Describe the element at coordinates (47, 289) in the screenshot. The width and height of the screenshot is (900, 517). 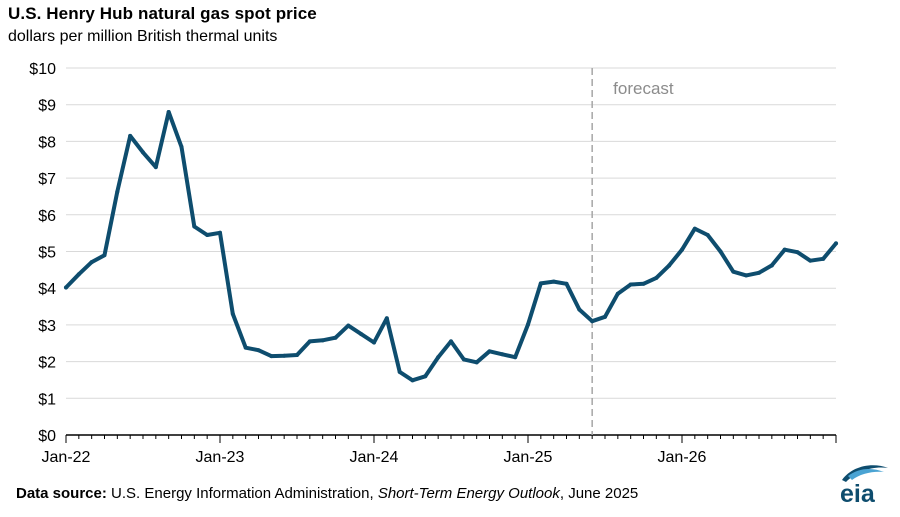
I see `y-tick-label: $4` at that location.